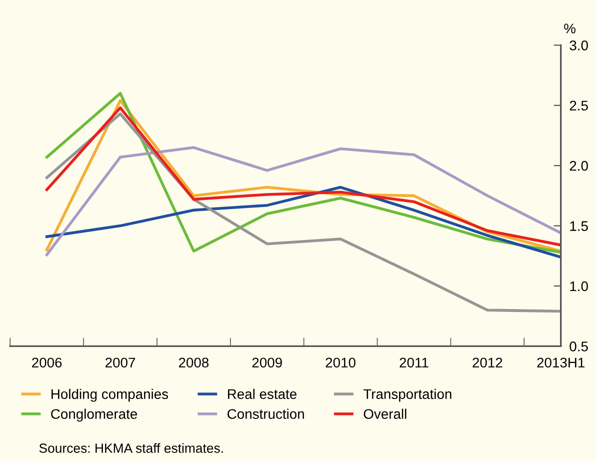 The height and width of the screenshot is (461, 596). What do you see at coordinates (262, 394) in the screenshot?
I see `legend-label: Real estate` at bounding box center [262, 394].